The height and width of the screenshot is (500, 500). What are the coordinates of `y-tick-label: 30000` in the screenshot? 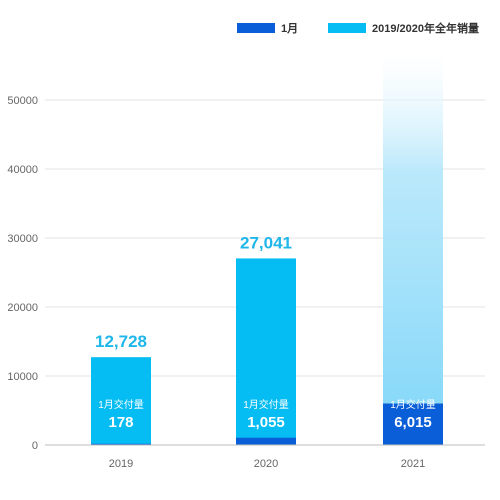 It's located at (22, 239).